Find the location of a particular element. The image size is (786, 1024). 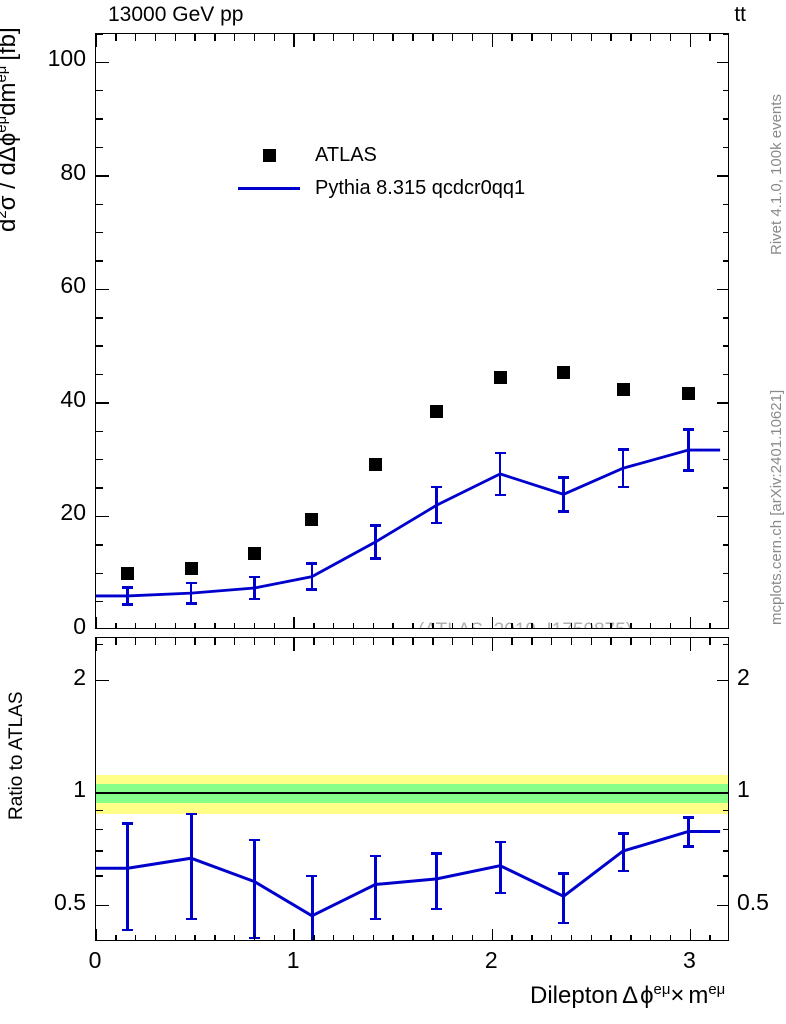

ylab-sigma: σ is located at coordinates (10, 203).